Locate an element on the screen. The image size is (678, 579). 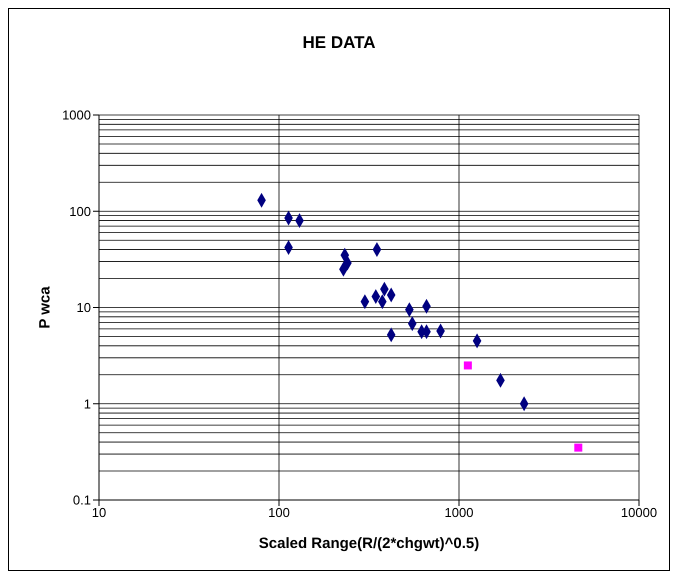
x-tick-label: 10000 is located at coordinates (639, 512).